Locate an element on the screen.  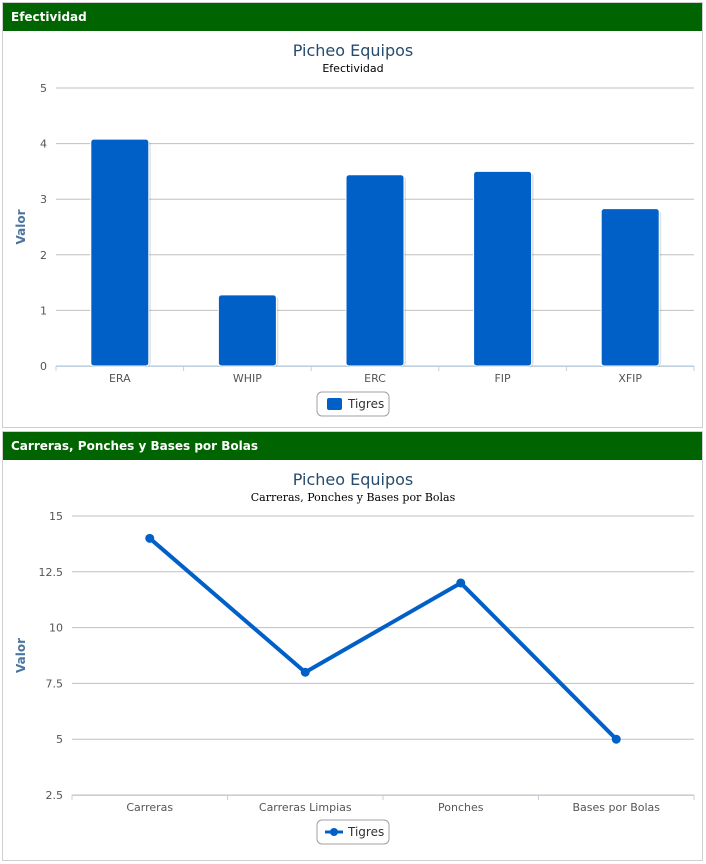
x-tick-label: WHIP is located at coordinates (247, 378).